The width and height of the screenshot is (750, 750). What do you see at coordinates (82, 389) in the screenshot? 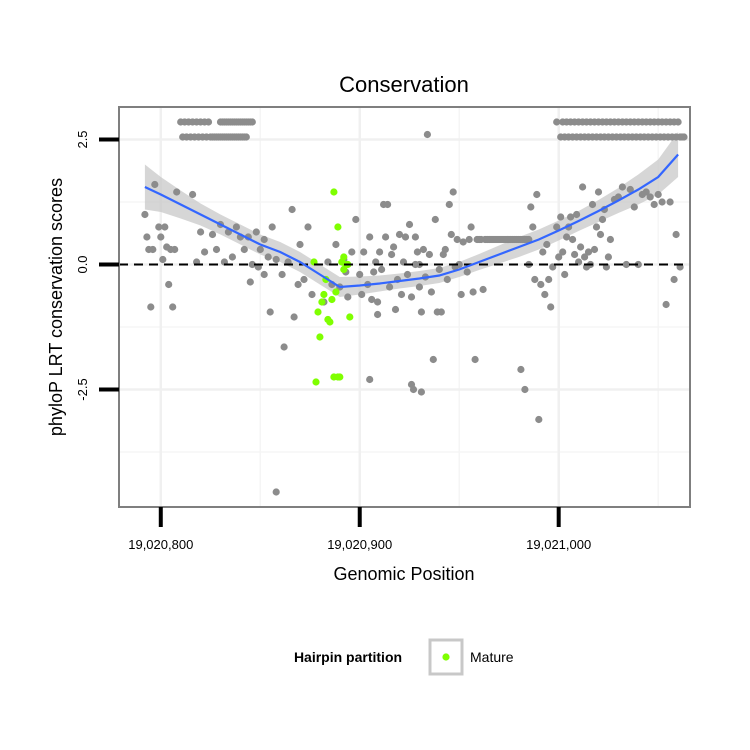
I see `y-tick-label: -2.5` at bounding box center [82, 389].